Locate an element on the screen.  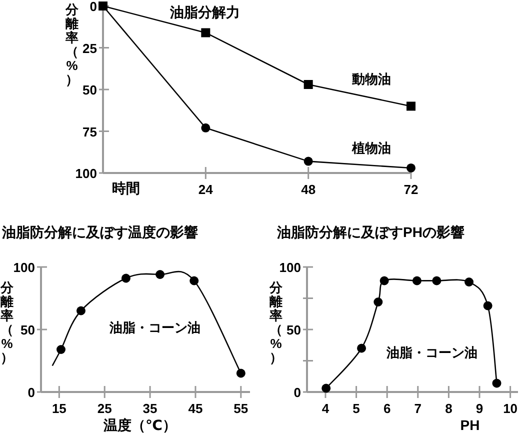
chart-title: 油脂防分解に及ぼすPHの影響 is located at coordinates (370, 232).